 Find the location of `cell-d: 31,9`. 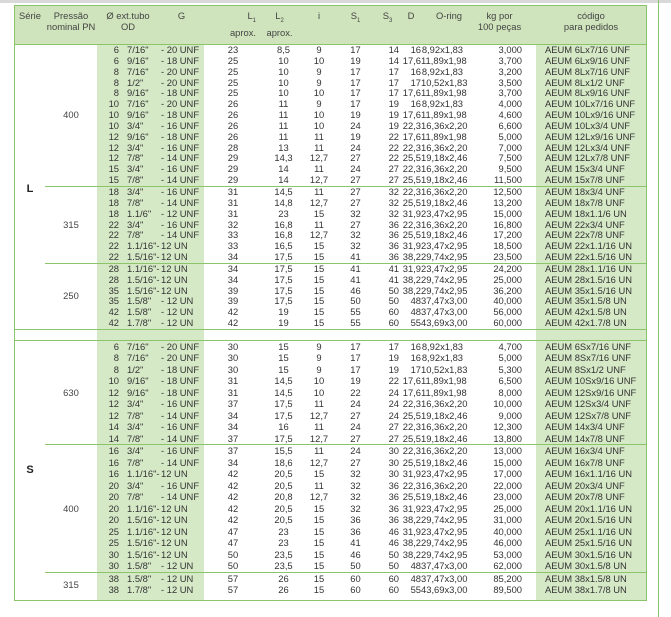

cell-d: 31,9 is located at coordinates (412, 246).